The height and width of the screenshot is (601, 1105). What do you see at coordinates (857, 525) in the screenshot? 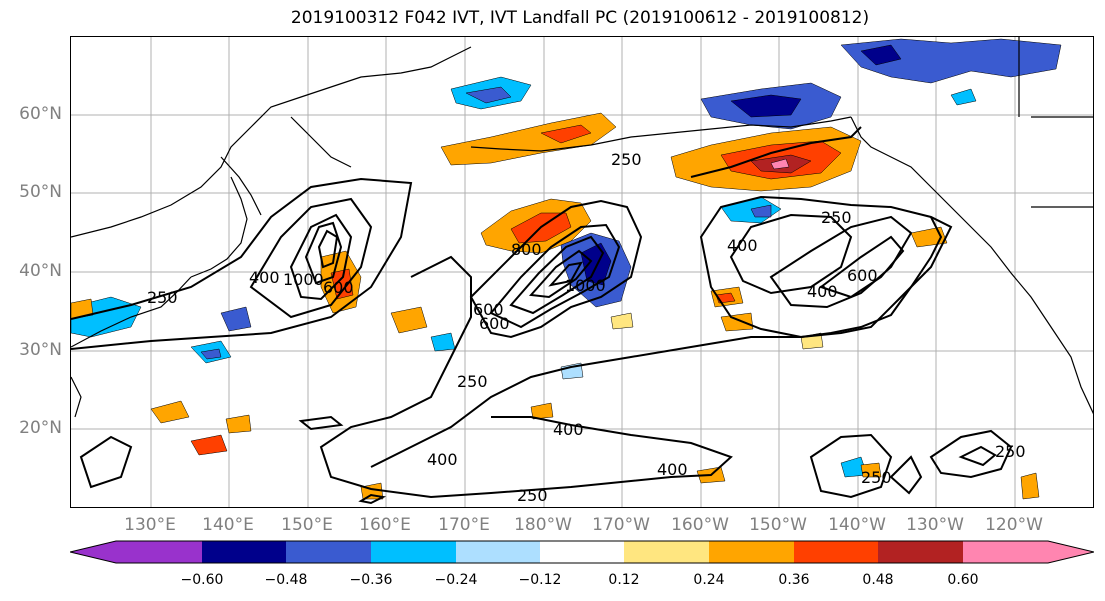
I see `lon-label-140w: 140°W` at bounding box center [857, 525].